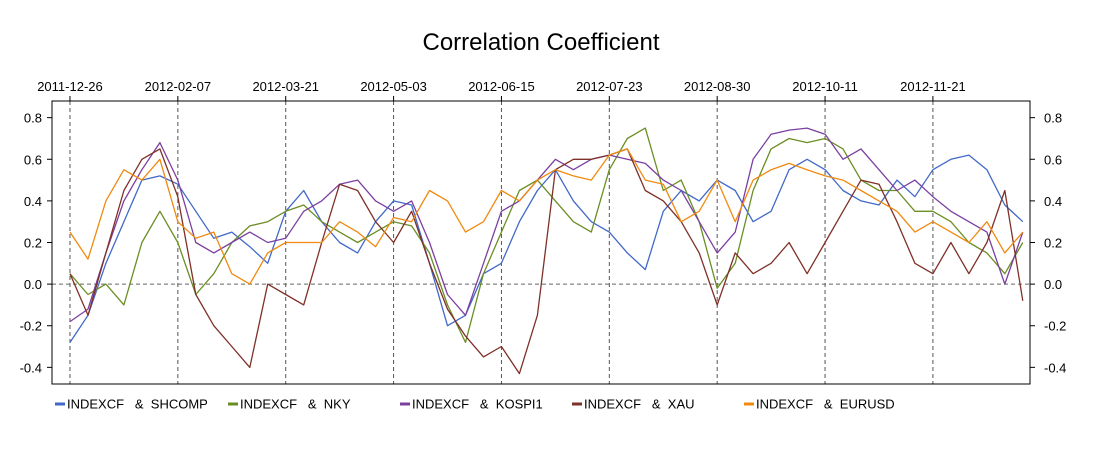 This screenshot has height=472, width=1100. I want to click on y-tick-label-left: 0.2, so click(33, 243).